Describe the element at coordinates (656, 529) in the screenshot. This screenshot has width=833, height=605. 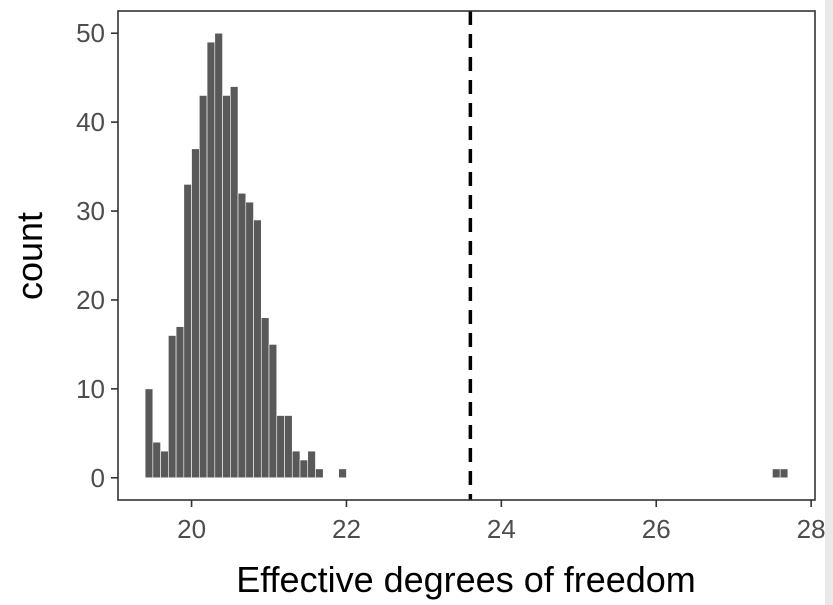
I see `x-tick-label: 26` at that location.